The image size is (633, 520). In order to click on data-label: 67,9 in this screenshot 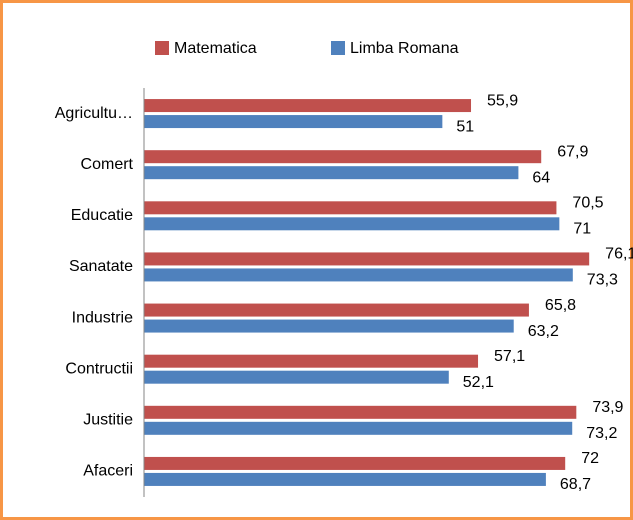, I will do `click(572, 151)`.